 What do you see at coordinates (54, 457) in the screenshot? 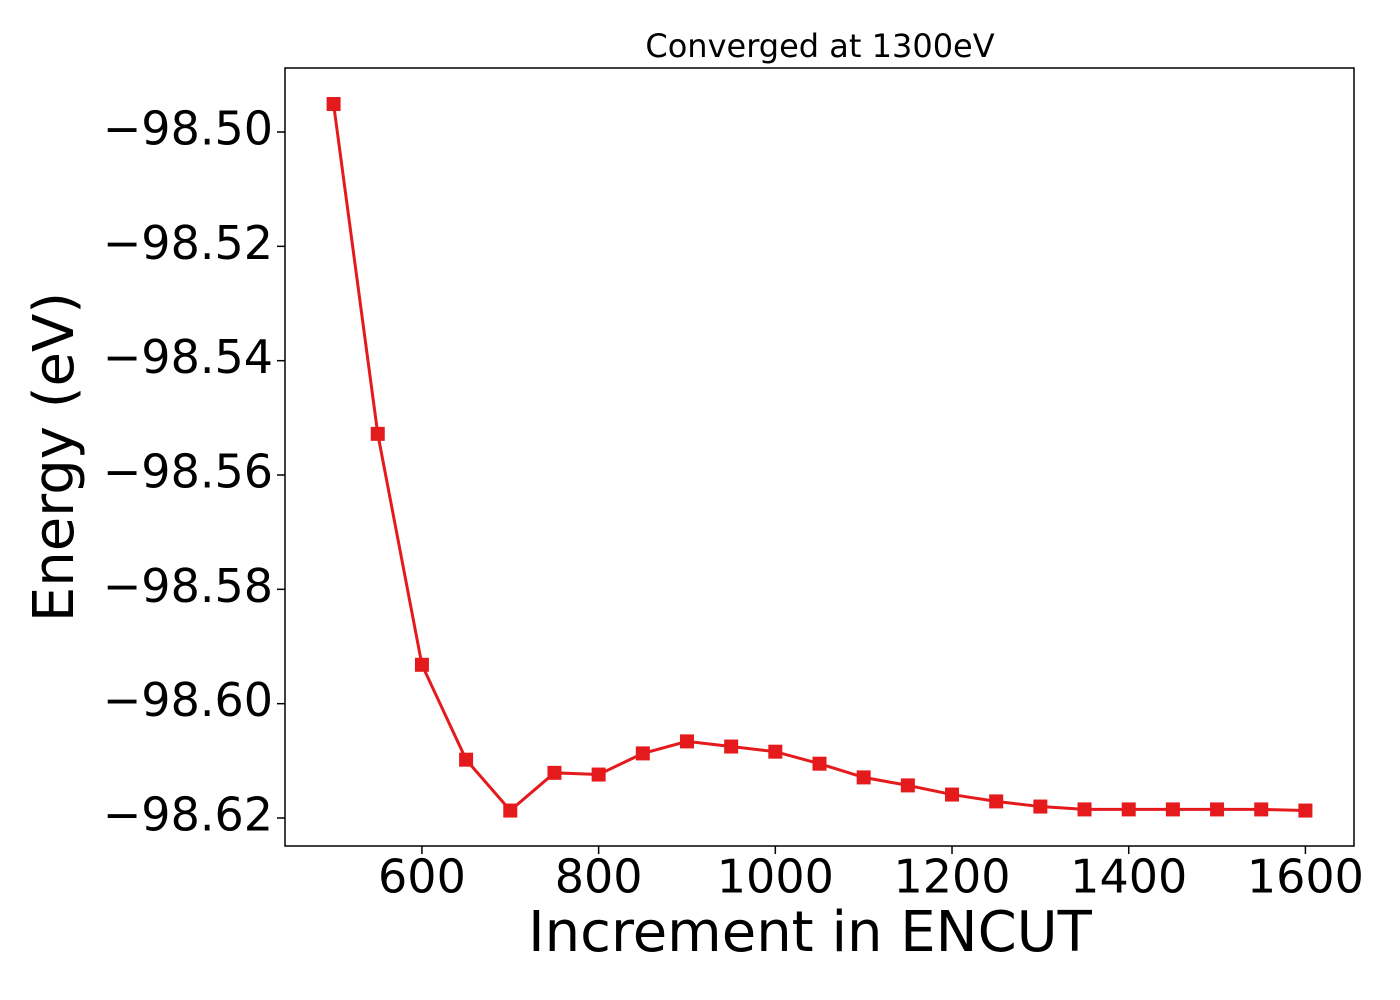
I see `y-axis-label: Energy (eV)` at bounding box center [54, 457].